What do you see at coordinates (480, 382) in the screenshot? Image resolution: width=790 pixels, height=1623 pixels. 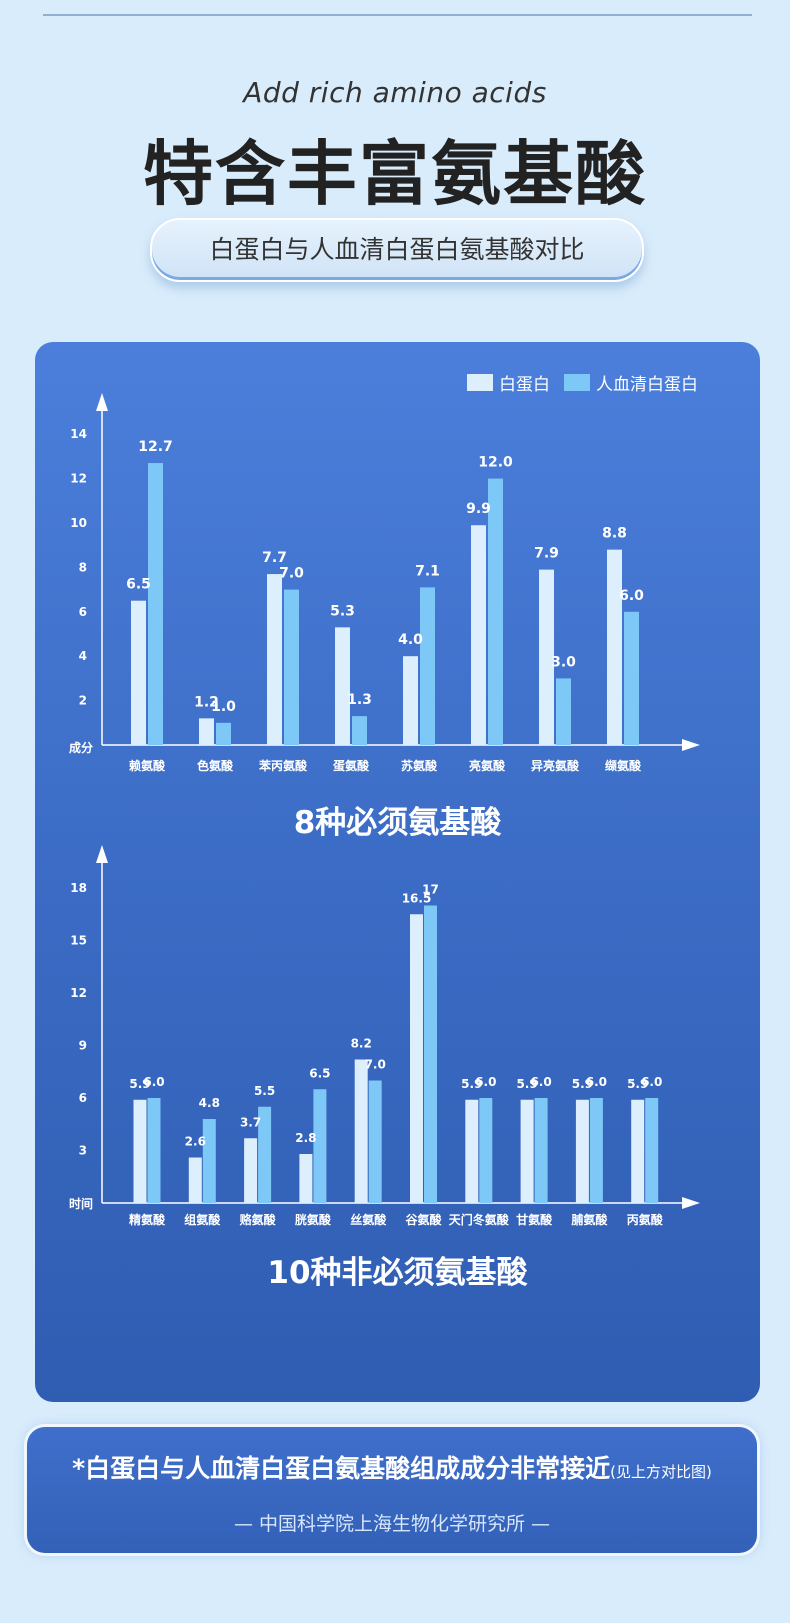 I see `legend-swatch-albumin` at bounding box center [480, 382].